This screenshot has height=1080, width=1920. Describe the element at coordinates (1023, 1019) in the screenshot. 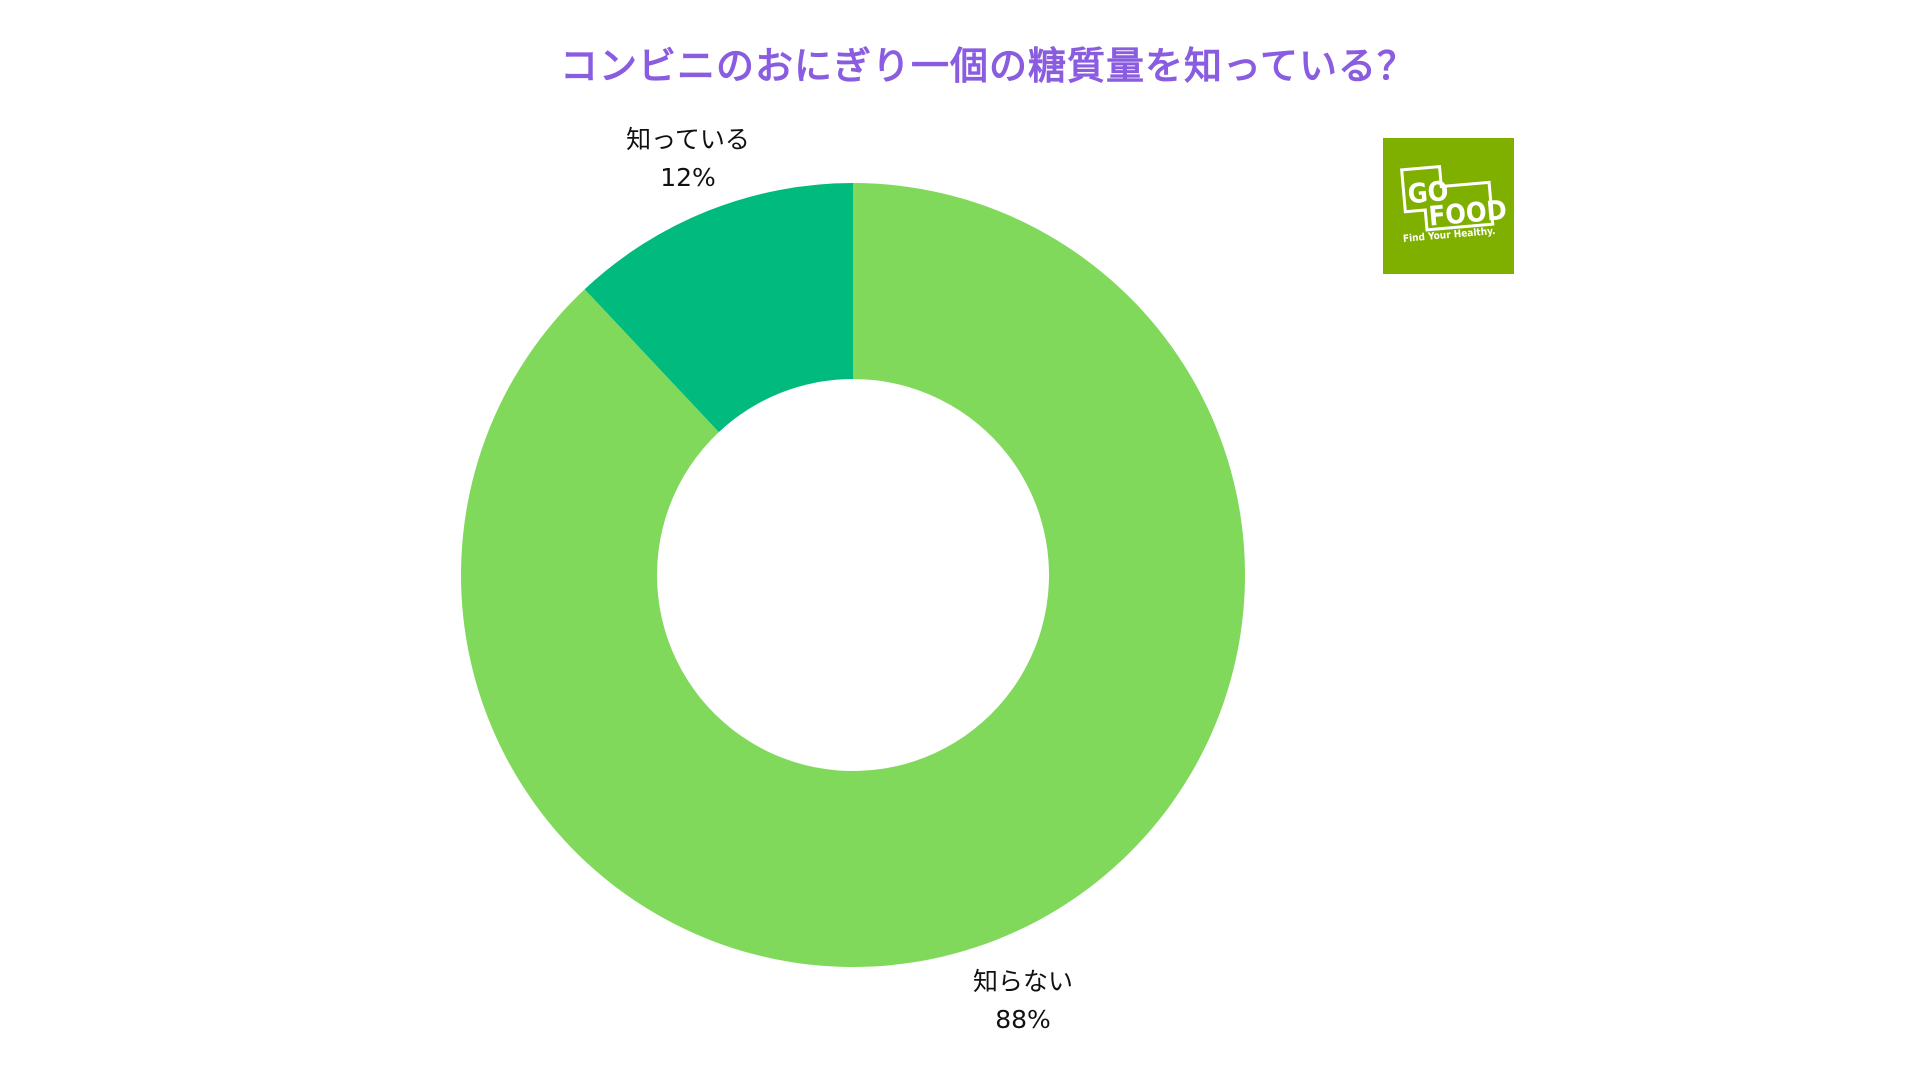

I see `label-unknown-percent: 88%` at that location.